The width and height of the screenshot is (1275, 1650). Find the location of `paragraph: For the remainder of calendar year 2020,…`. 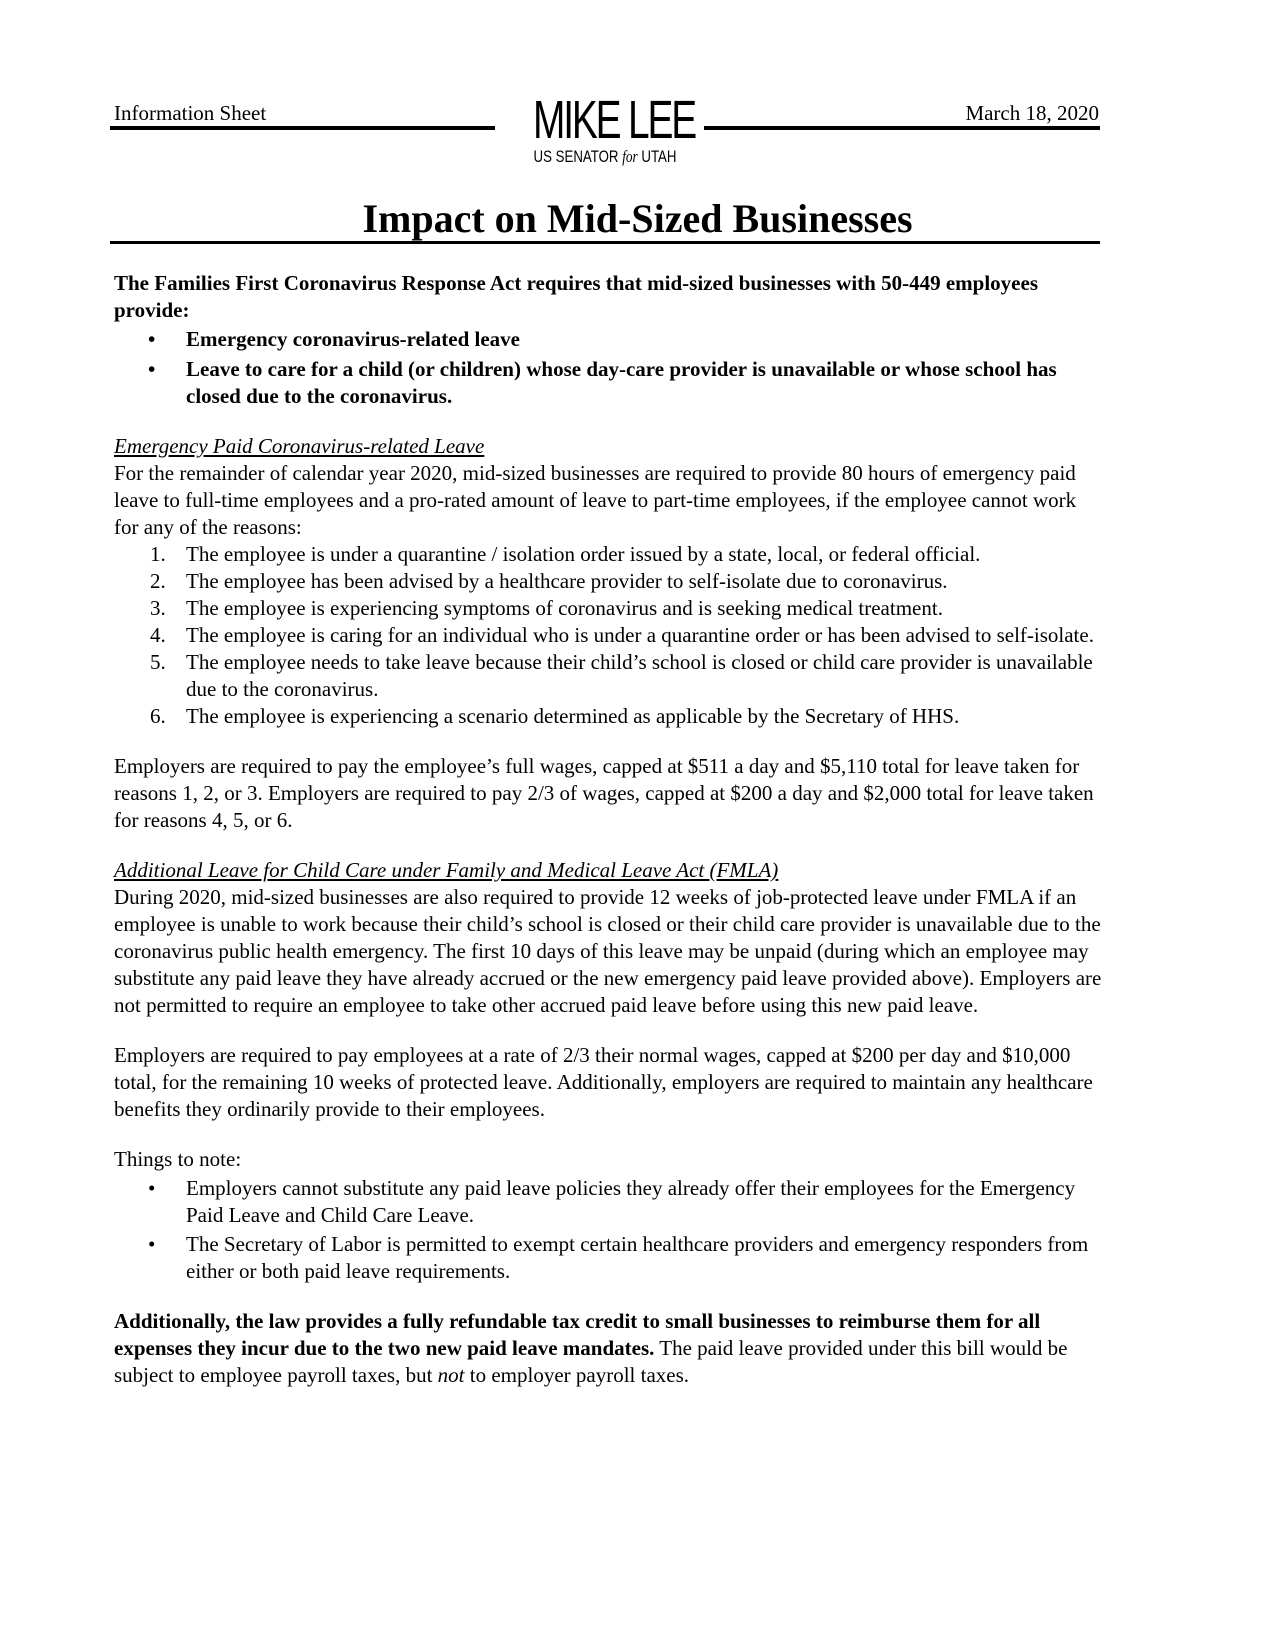

paragraph: For the remainder of calendar year 2020,… is located at coordinates (595, 500).